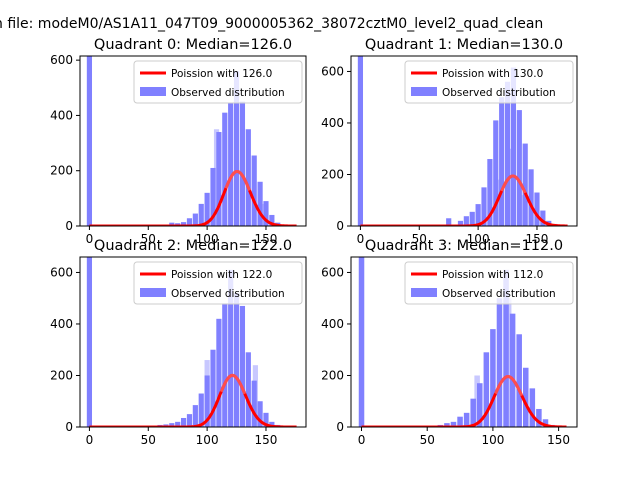 The image size is (640, 480). Describe the element at coordinates (221, 275) in the screenshot. I see `legend-label-poisson: Poission with 122.0` at that location.